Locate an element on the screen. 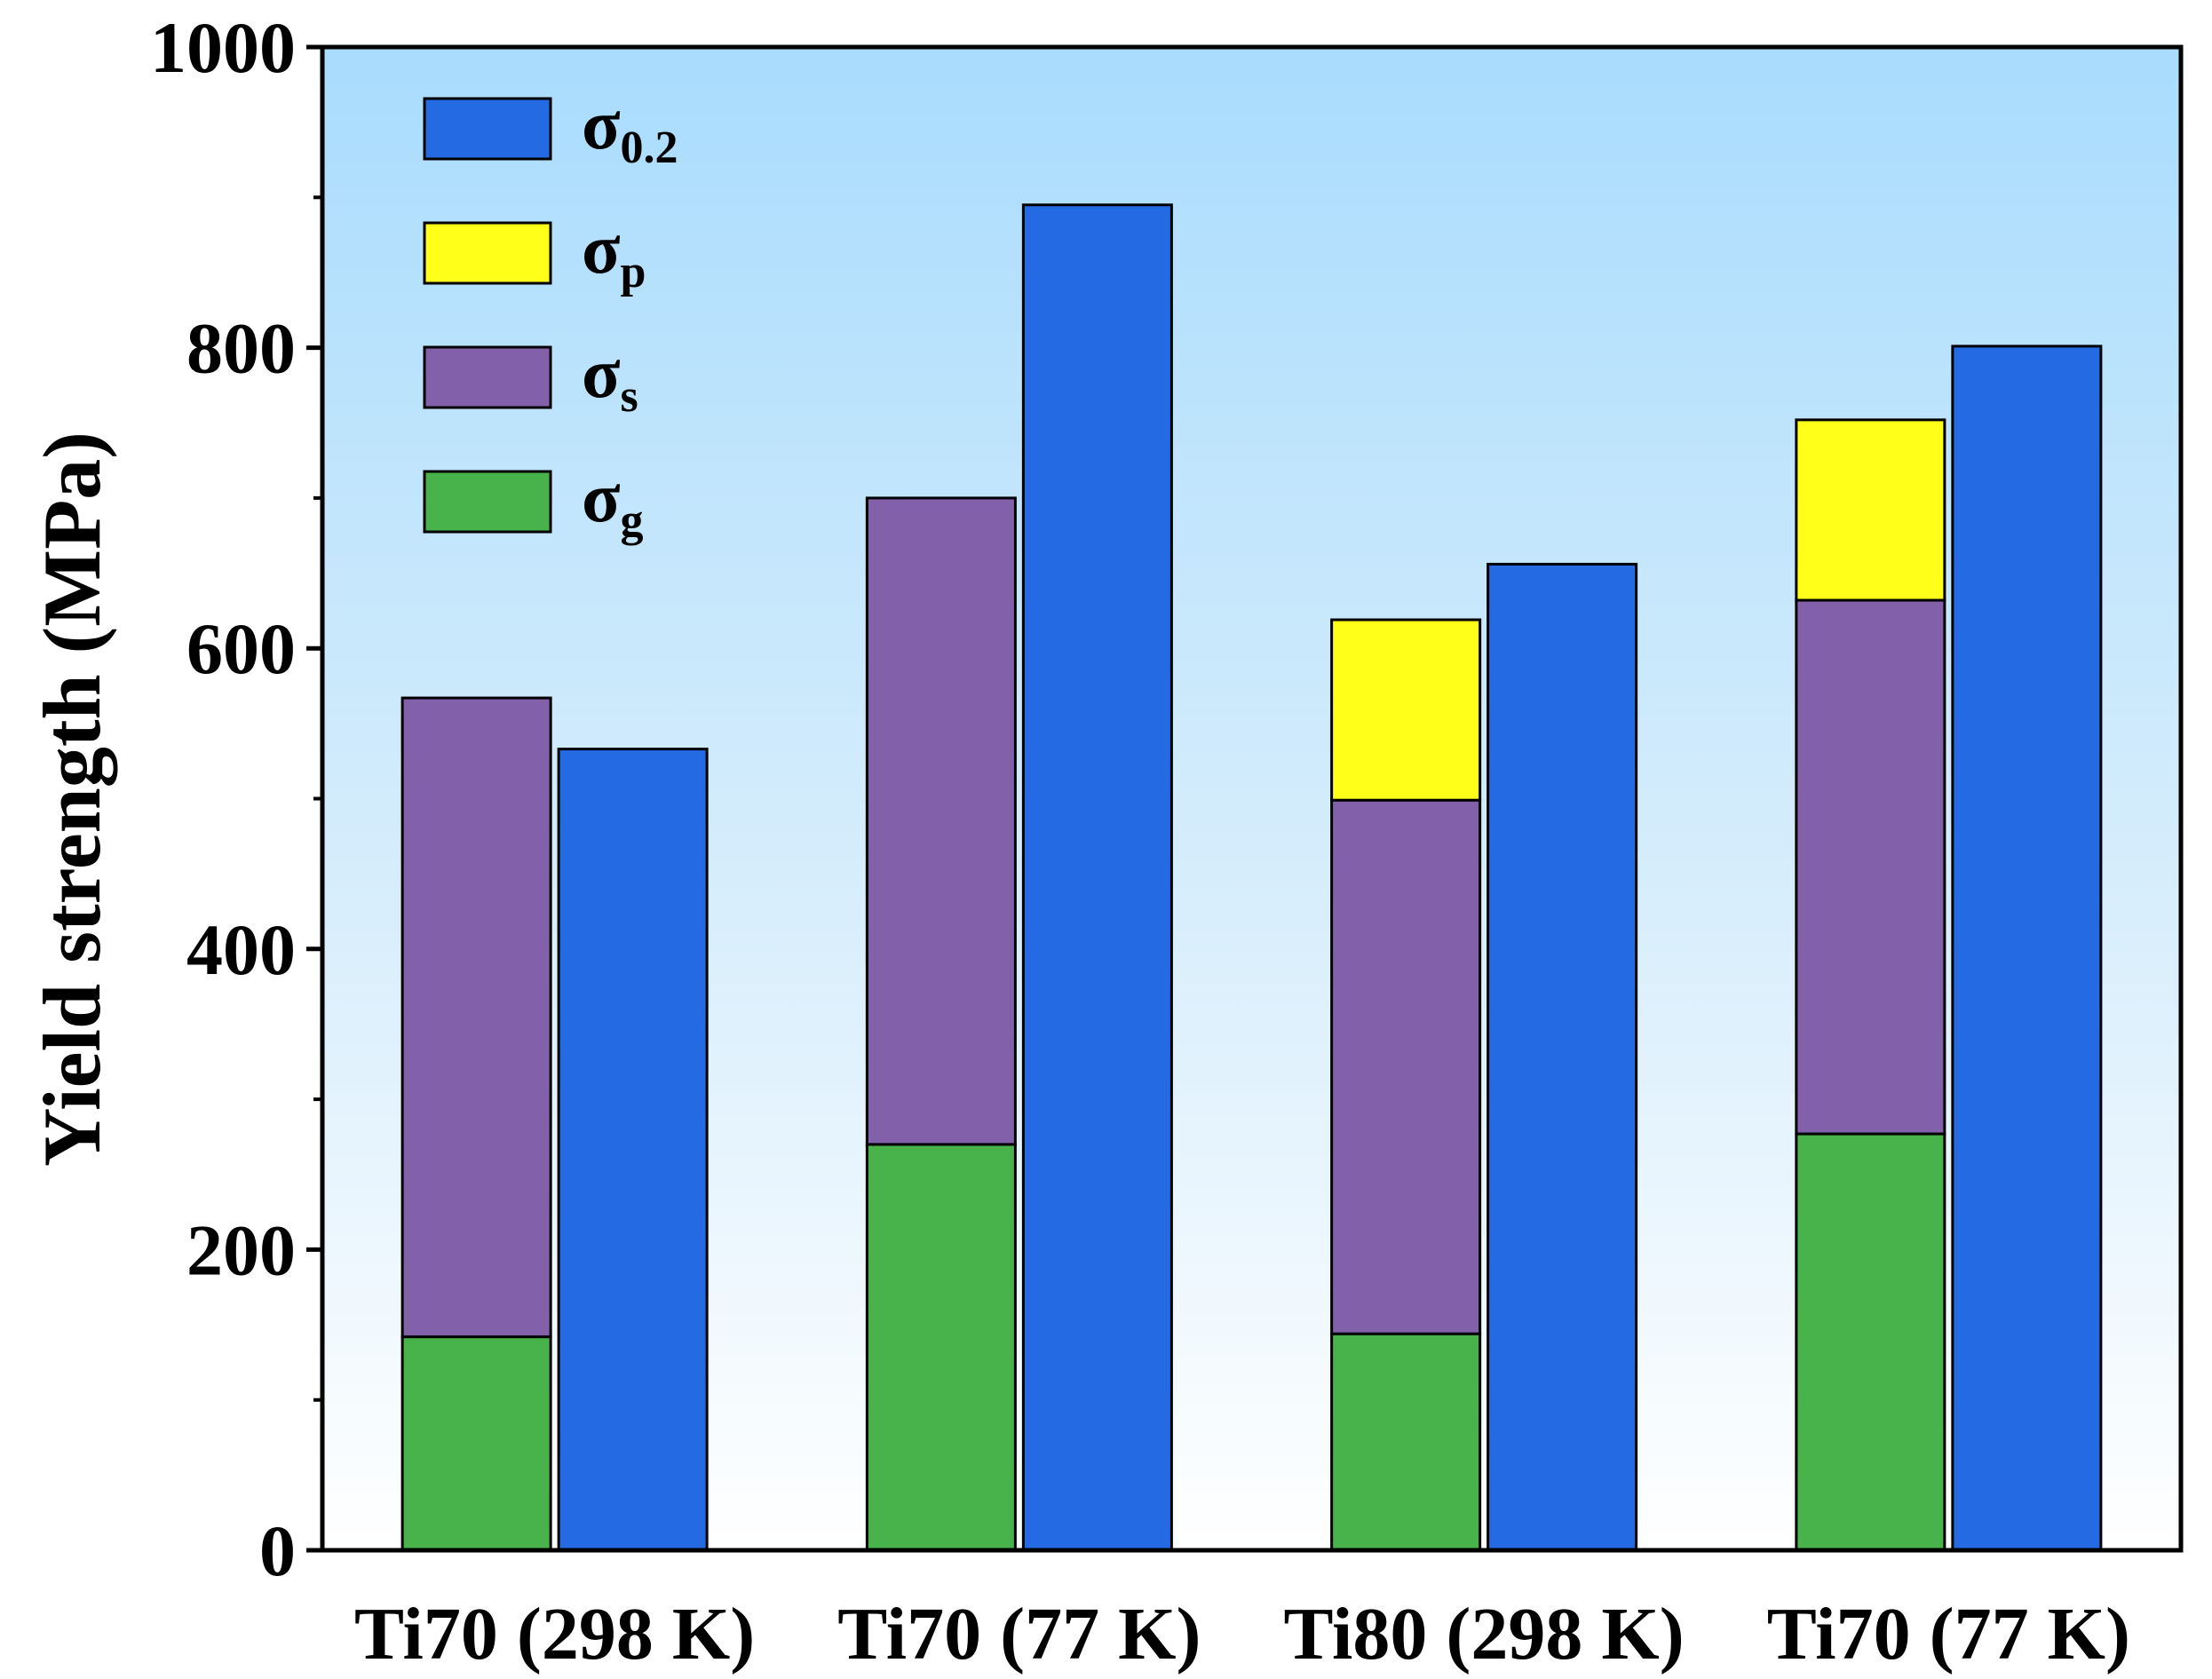 The height and width of the screenshot is (1679, 2212). x-tick-label-1: Ti70 (77 K) is located at coordinates (1019, 1634).